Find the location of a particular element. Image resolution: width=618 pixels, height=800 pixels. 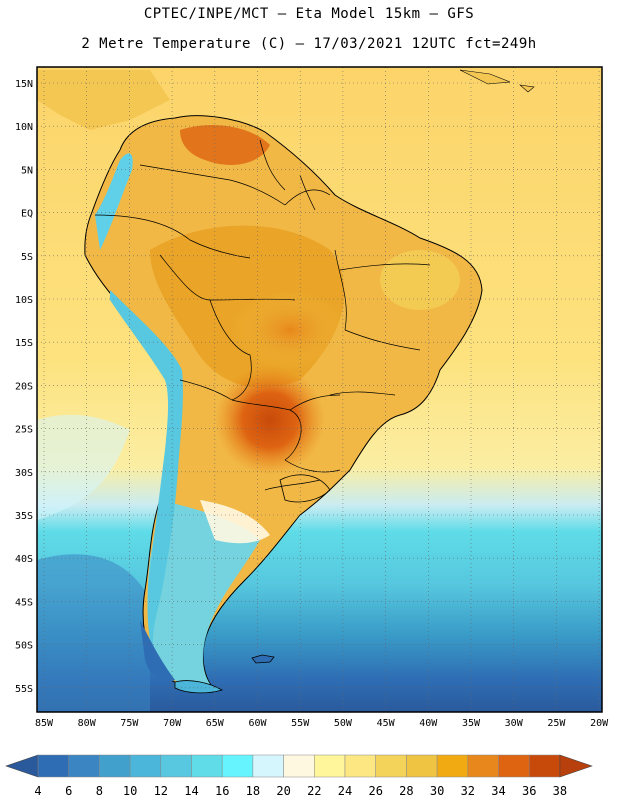

lat-label: 55S is located at coordinates (24, 689).